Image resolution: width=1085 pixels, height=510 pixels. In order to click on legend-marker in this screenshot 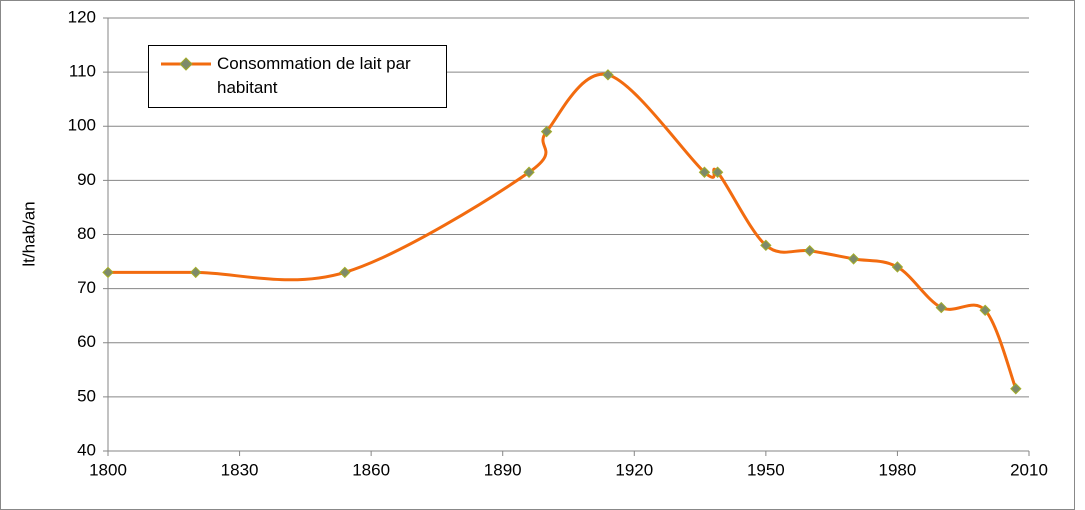, I will do `click(186, 64)`.